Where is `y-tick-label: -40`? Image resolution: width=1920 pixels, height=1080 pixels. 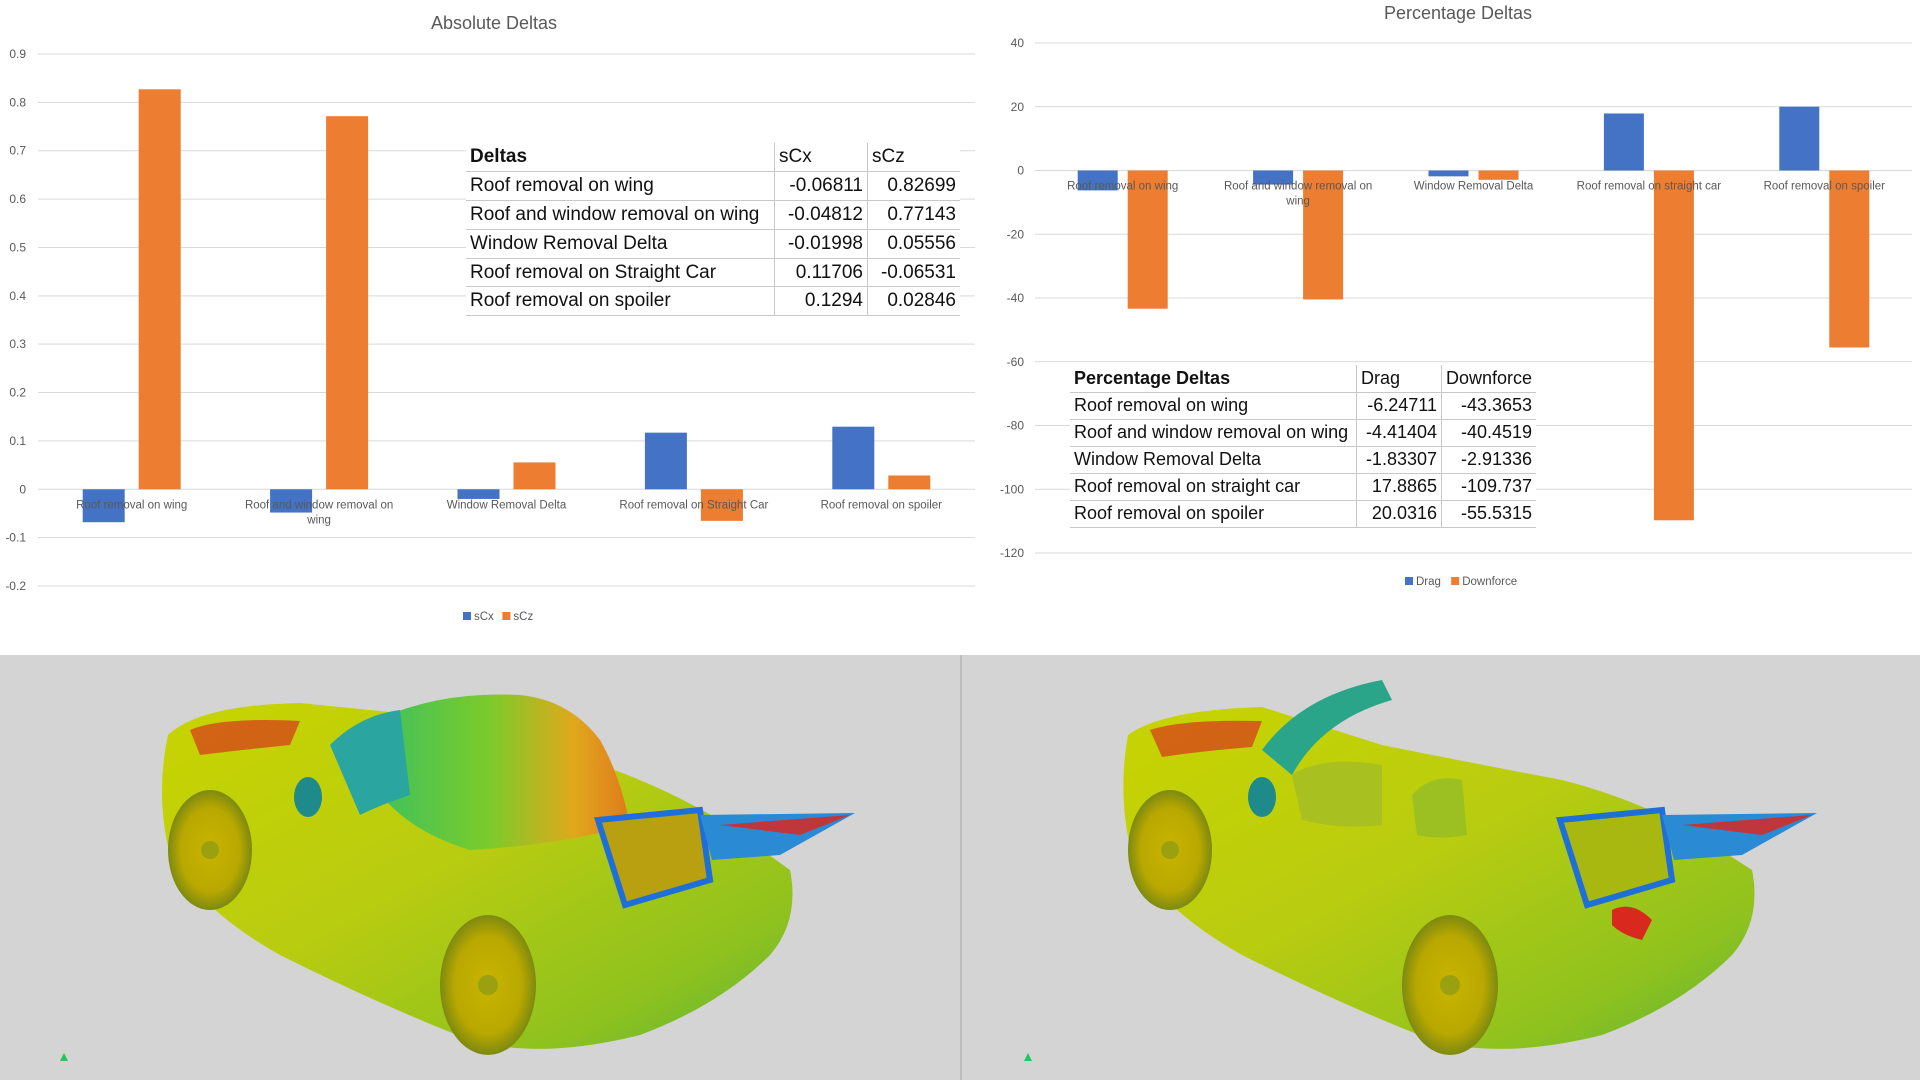 y-tick-label: -40 is located at coordinates (1016, 298).